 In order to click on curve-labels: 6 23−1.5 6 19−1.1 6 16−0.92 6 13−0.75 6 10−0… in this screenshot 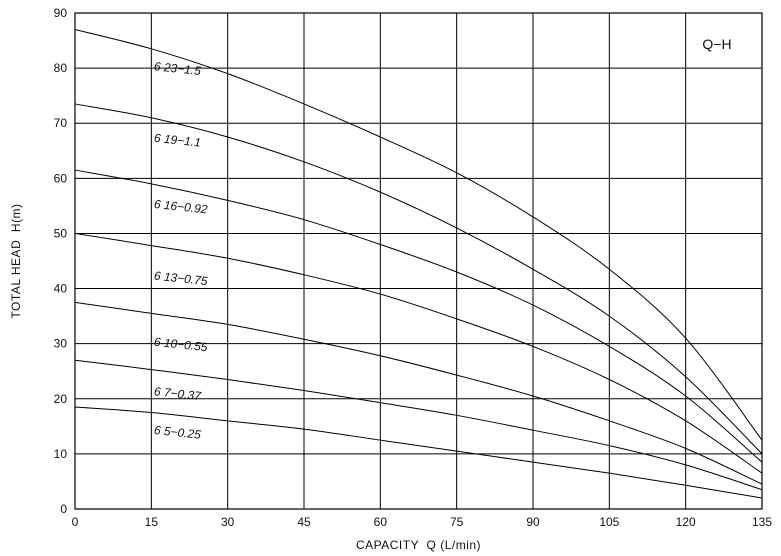, I will do `click(180, 250)`.